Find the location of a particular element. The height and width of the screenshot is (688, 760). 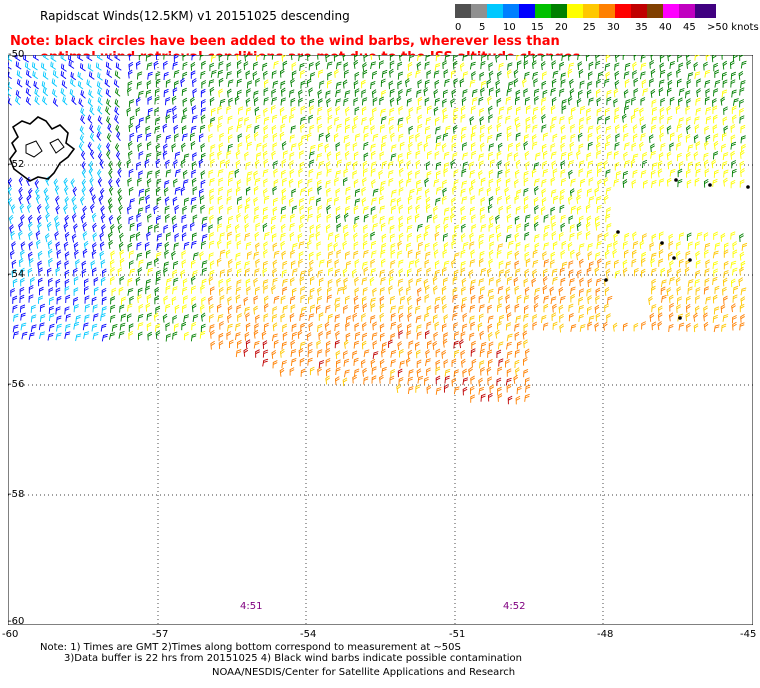

longitude-label: -57 is located at coordinates (160, 634).